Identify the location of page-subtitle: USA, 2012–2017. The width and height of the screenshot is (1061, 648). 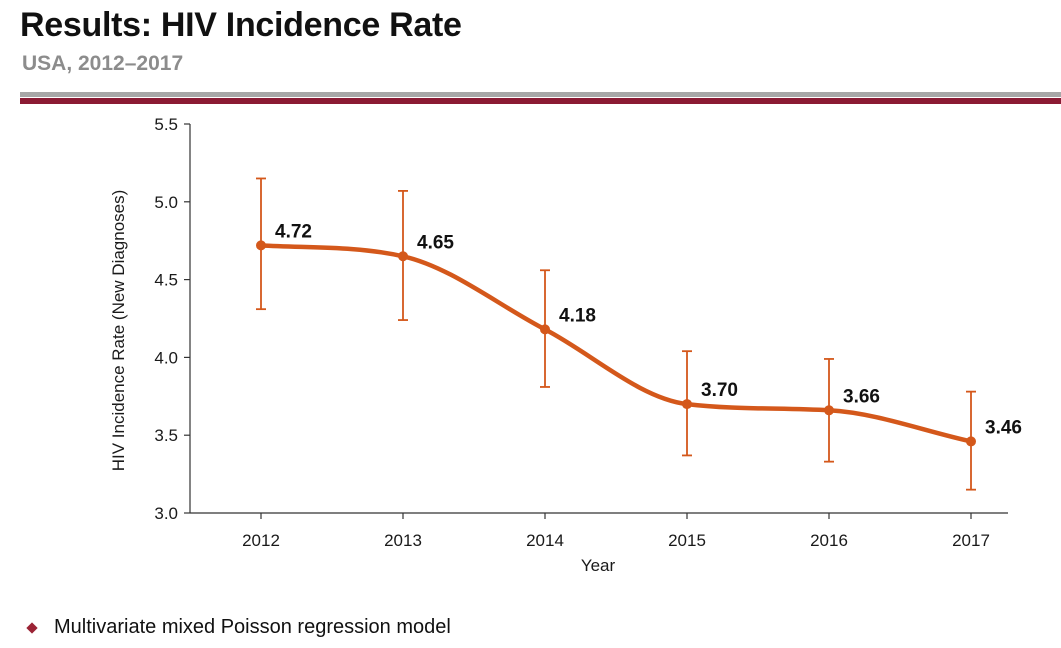
(103, 63).